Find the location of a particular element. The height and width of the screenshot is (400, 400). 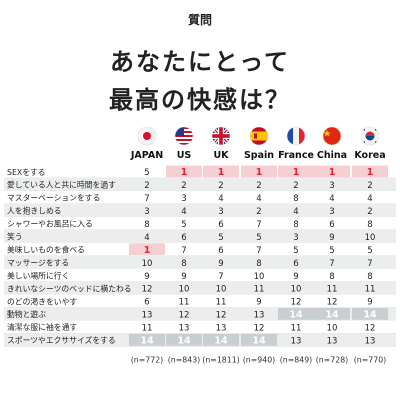

korea-flag-icon is located at coordinates (370, 136).